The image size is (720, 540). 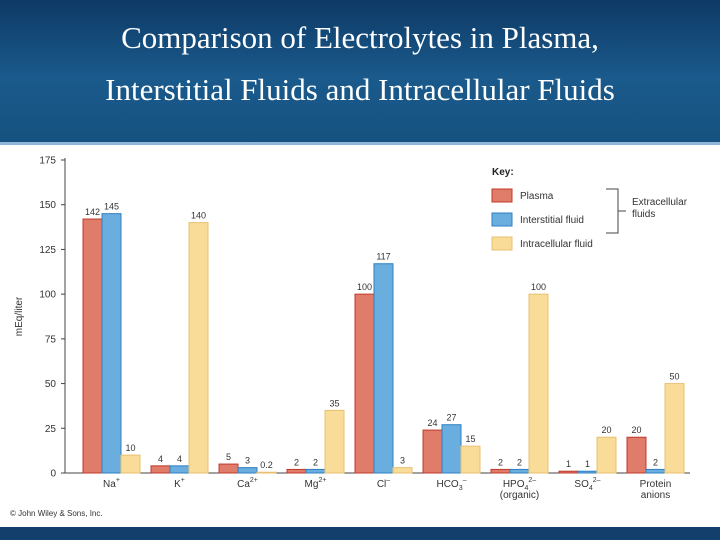 What do you see at coordinates (198, 216) in the screenshot?
I see `bar-data-label: 140` at bounding box center [198, 216].